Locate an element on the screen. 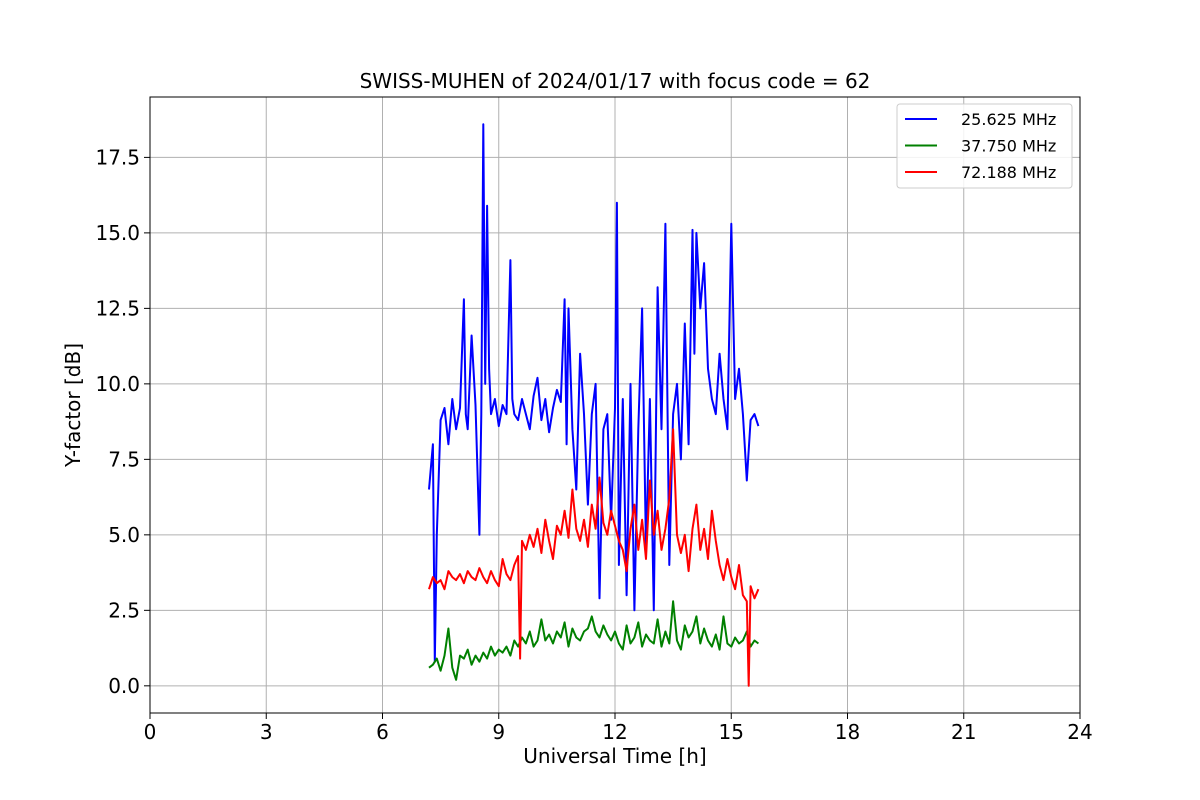  x-tick-label: 18 is located at coordinates (847, 732).